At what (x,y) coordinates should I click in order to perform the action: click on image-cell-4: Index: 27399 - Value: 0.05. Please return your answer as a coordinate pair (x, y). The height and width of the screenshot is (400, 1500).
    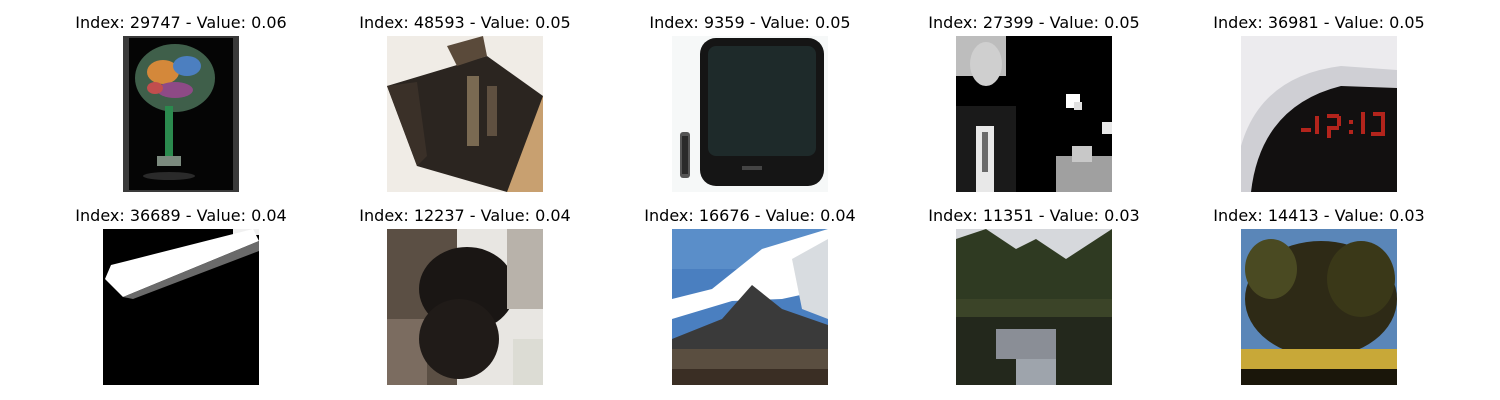
    Looking at the image, I should click on (1034, 103).